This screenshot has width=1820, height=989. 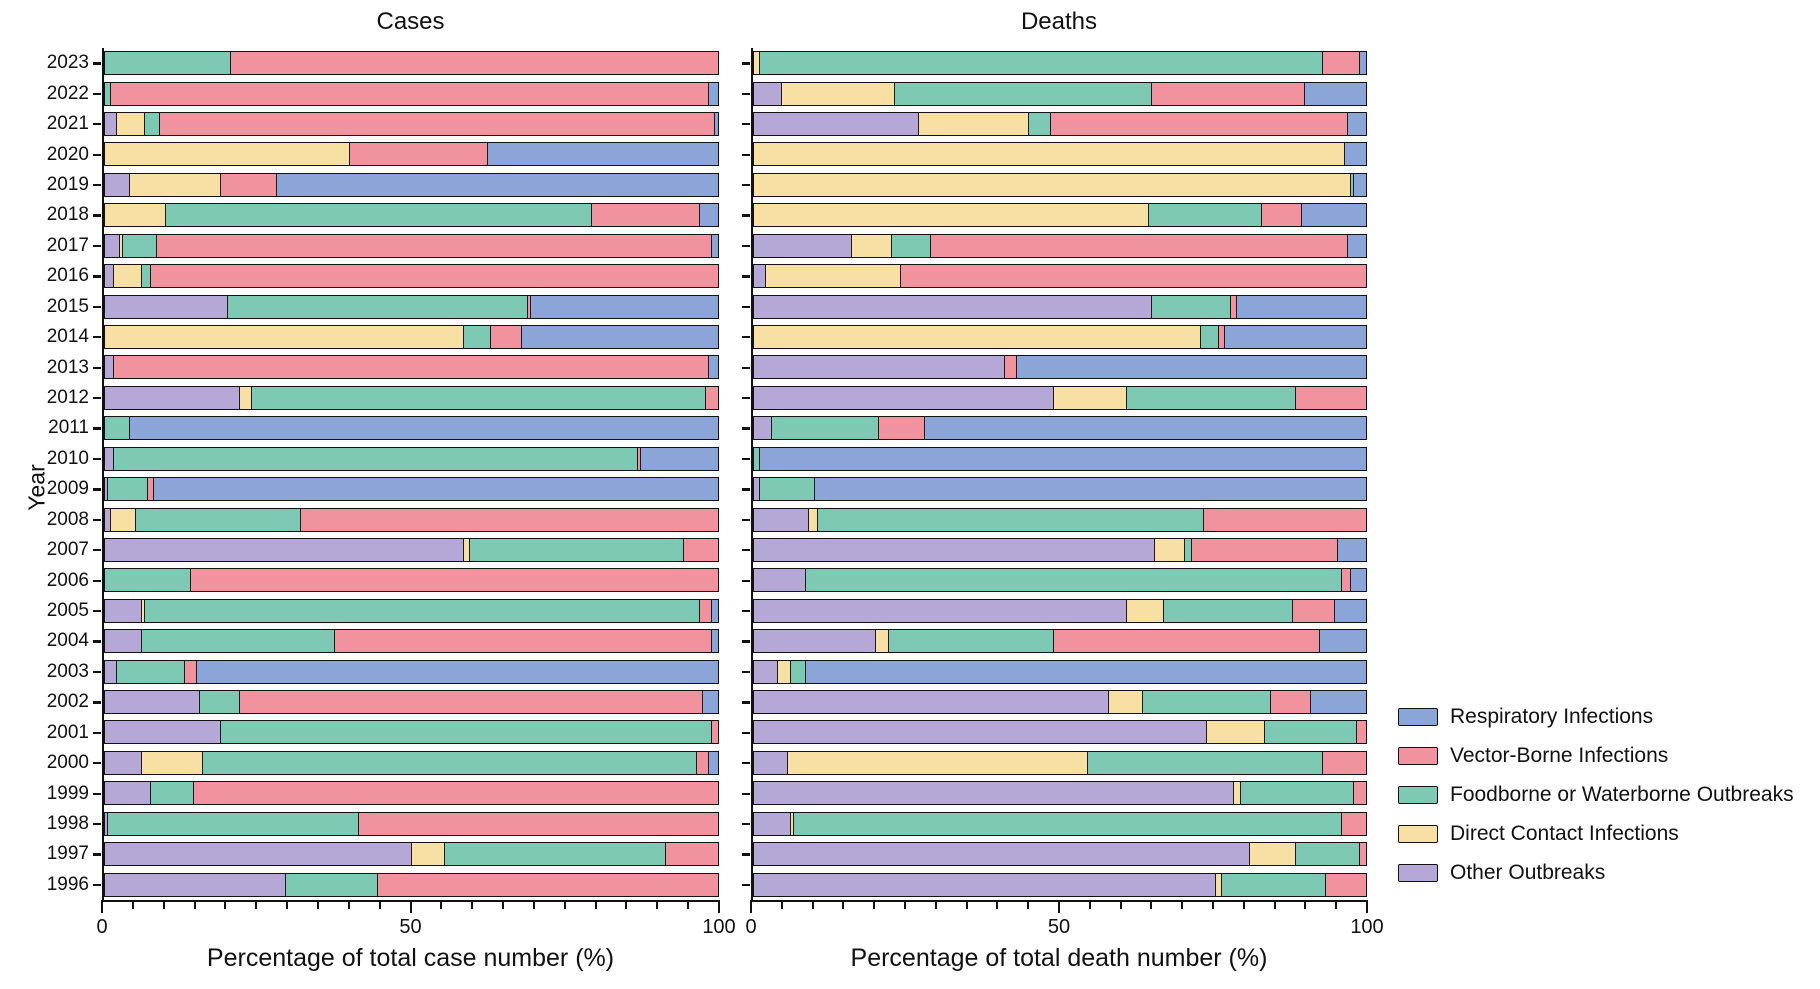 I want to click on row-2010-cases, so click(x=411, y=458).